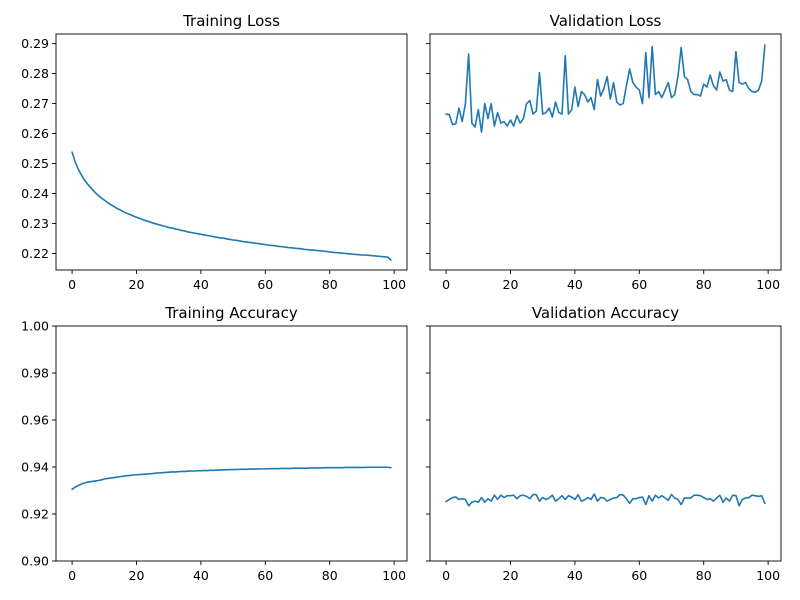 The image size is (800, 600). What do you see at coordinates (35, 193) in the screenshot?
I see `y-tick-label: 0.24` at bounding box center [35, 193].